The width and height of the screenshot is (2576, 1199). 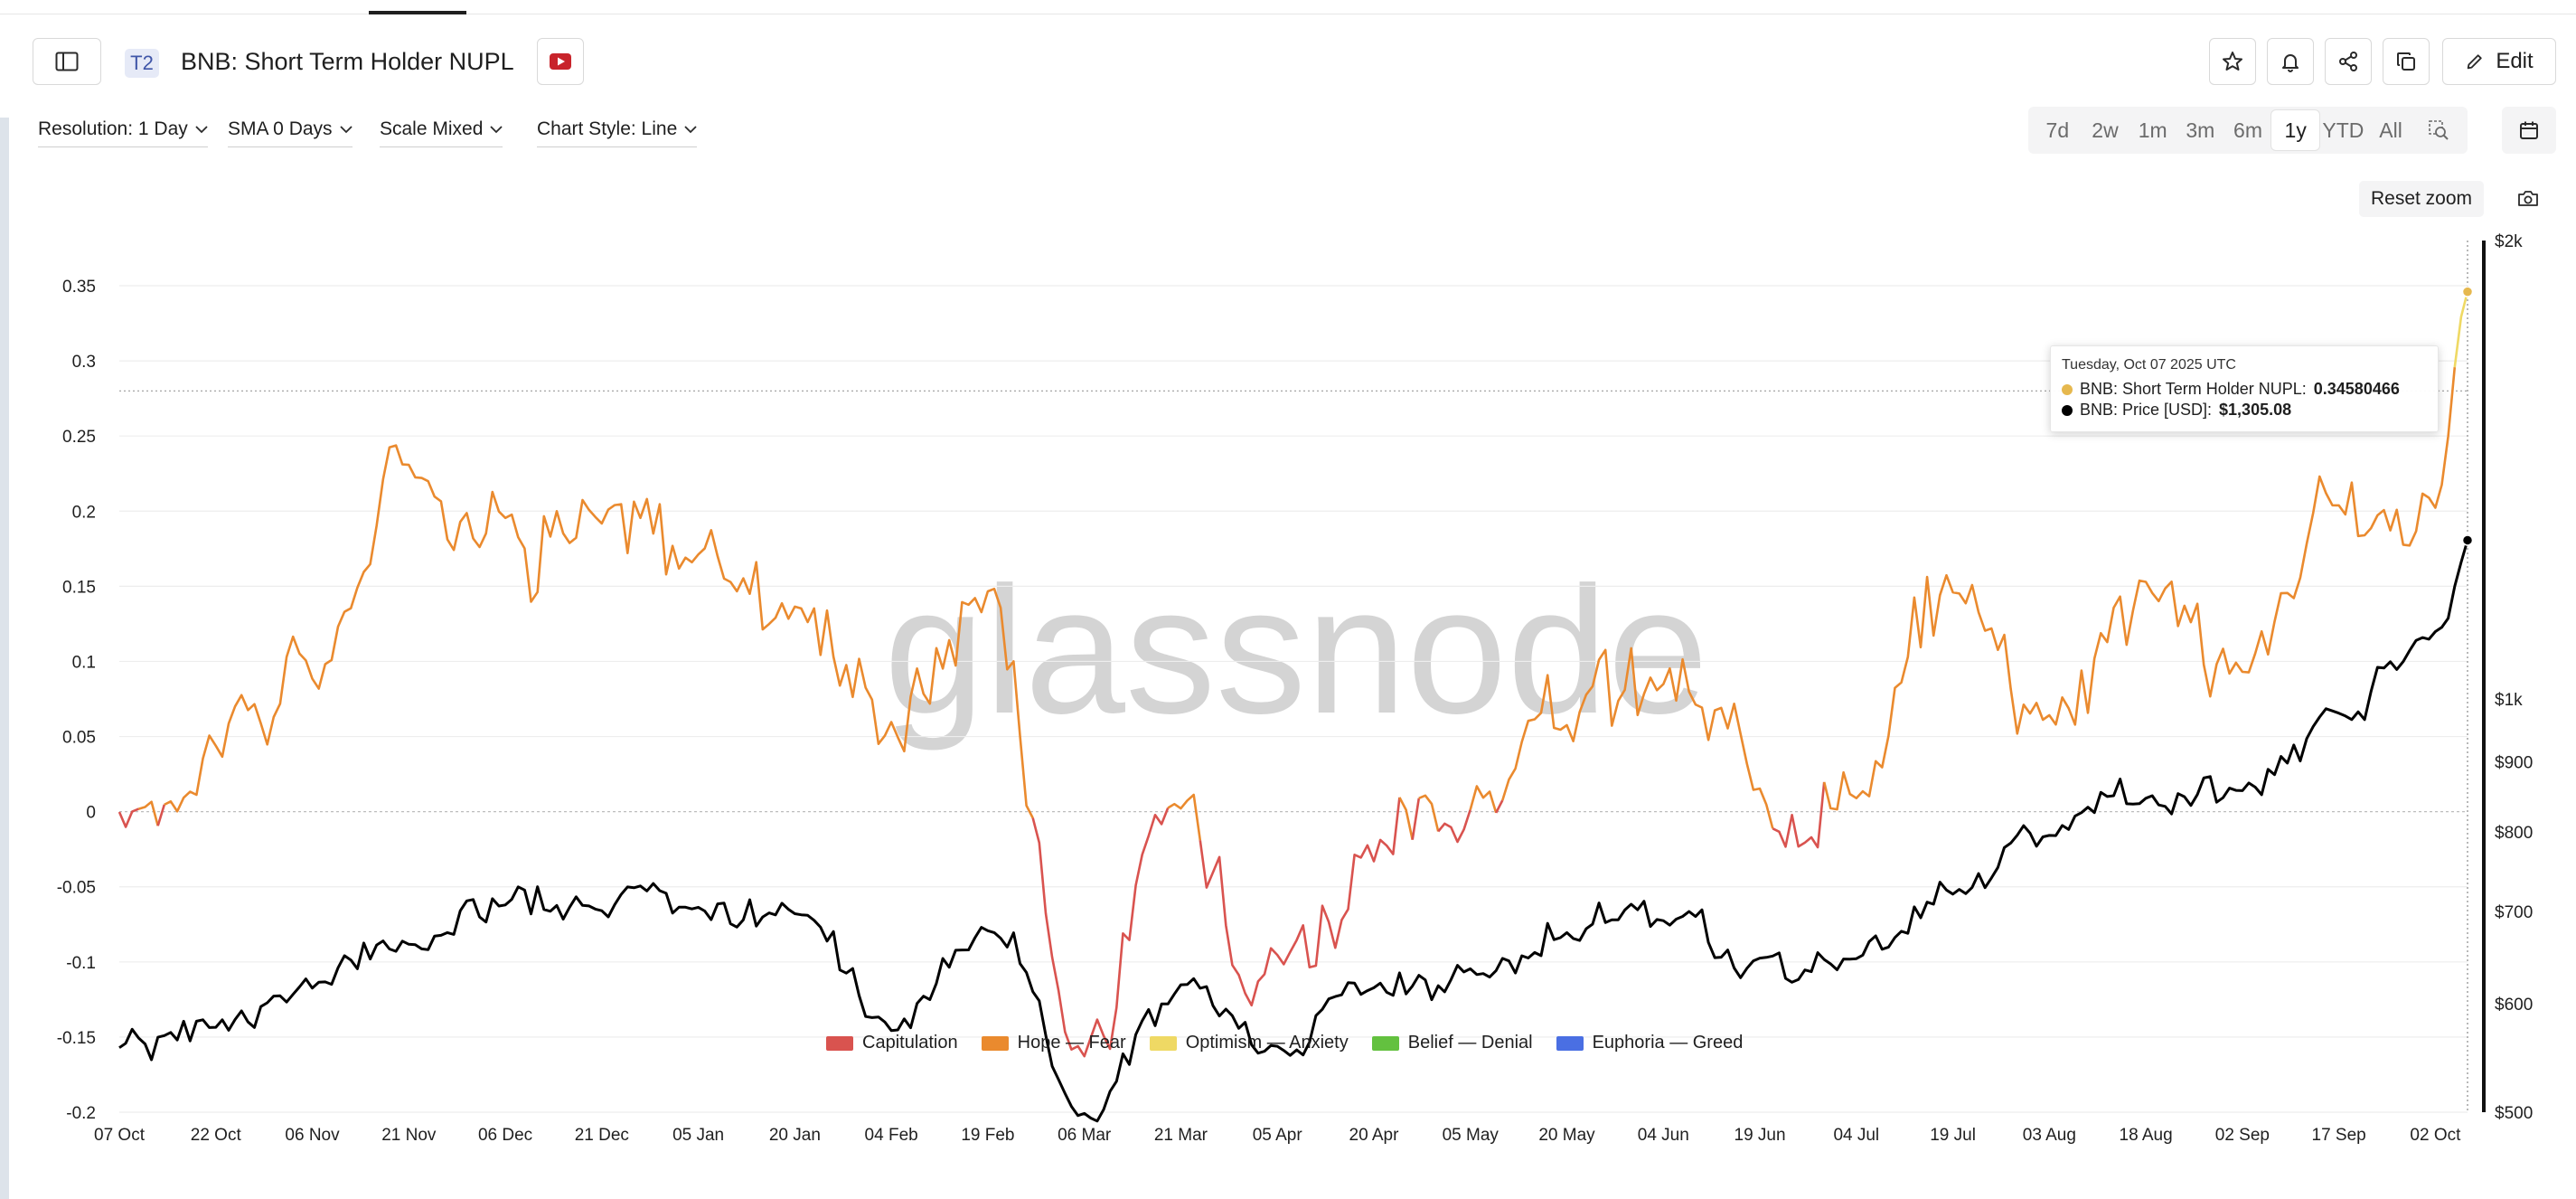 I want to click on date-picker-button, so click(x=2529, y=130).